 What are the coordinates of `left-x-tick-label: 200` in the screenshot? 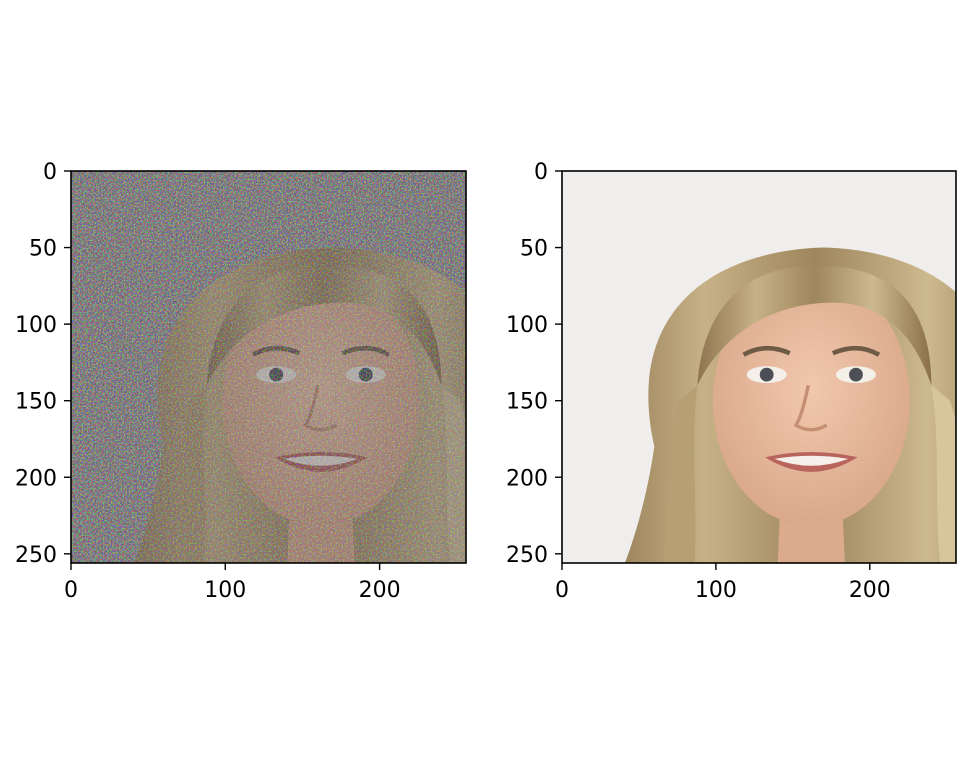 It's located at (380, 590).